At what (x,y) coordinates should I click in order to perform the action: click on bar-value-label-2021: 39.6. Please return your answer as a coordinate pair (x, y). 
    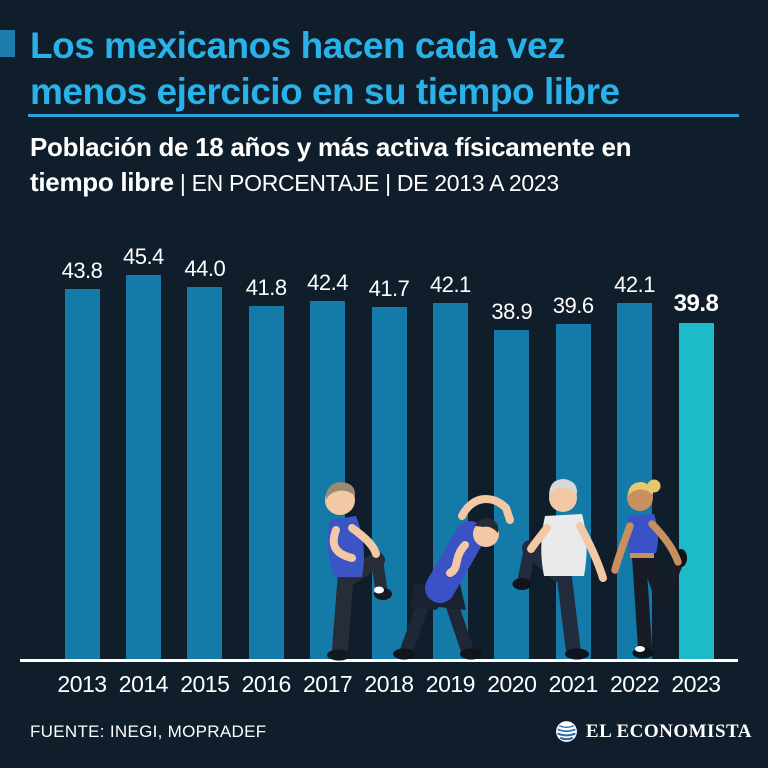
    Looking at the image, I should click on (573, 306).